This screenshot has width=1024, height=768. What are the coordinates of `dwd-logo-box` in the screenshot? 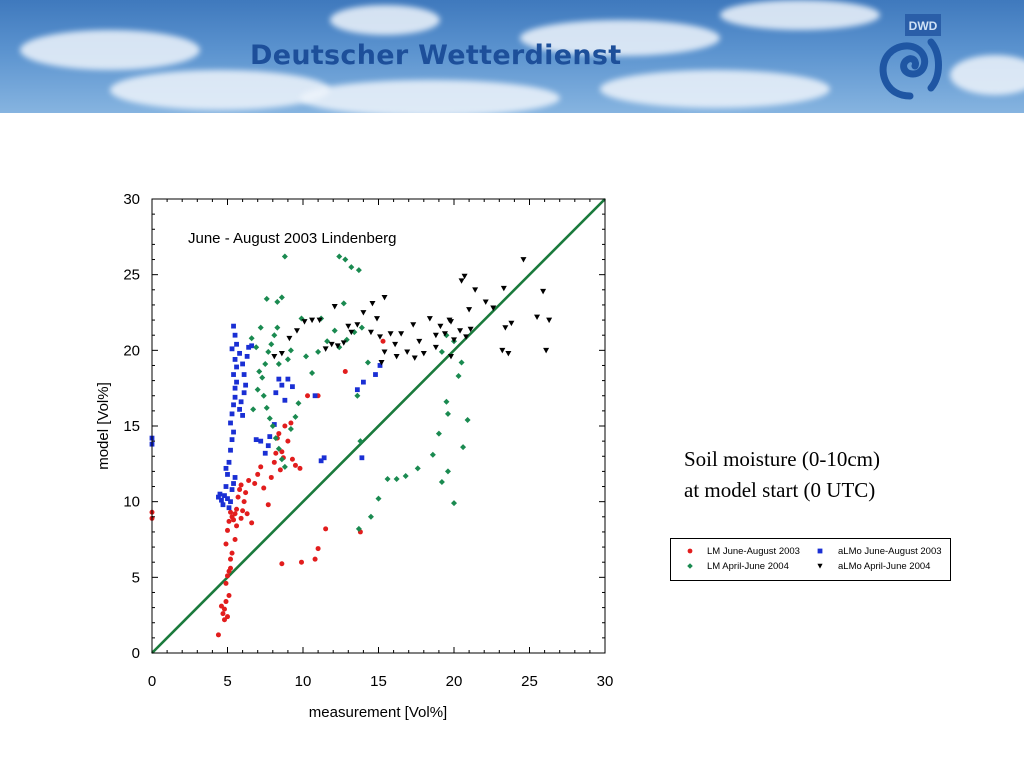 It's located at (923, 25).